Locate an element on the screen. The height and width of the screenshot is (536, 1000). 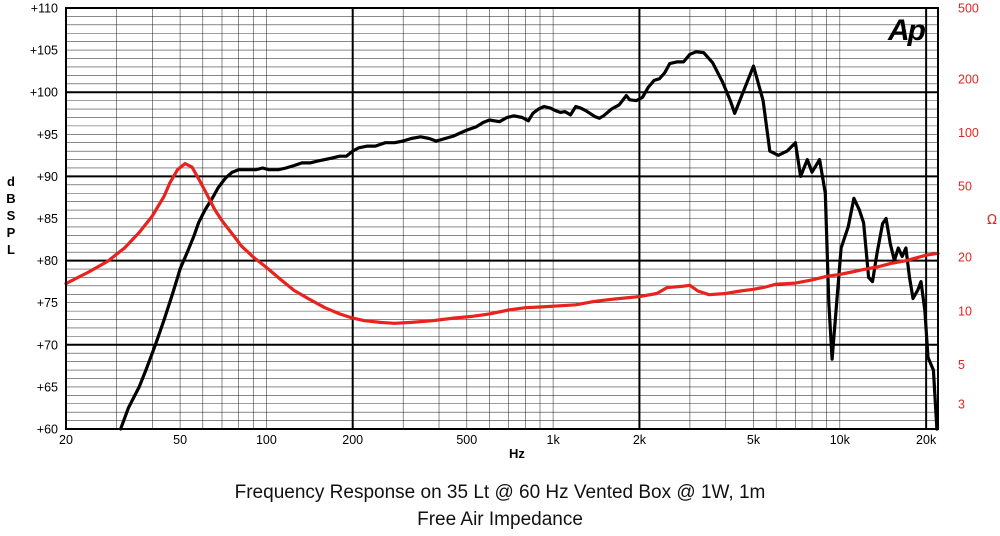
x-tick-label: 5k is located at coordinates (754, 440).